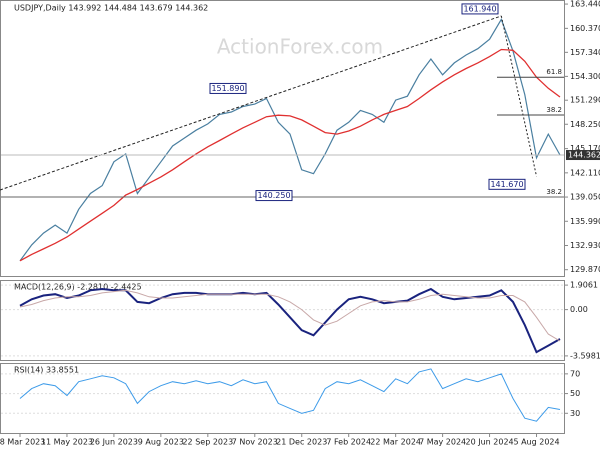  I want to click on x-tick-label: 9 Aug 2023, so click(161, 442).